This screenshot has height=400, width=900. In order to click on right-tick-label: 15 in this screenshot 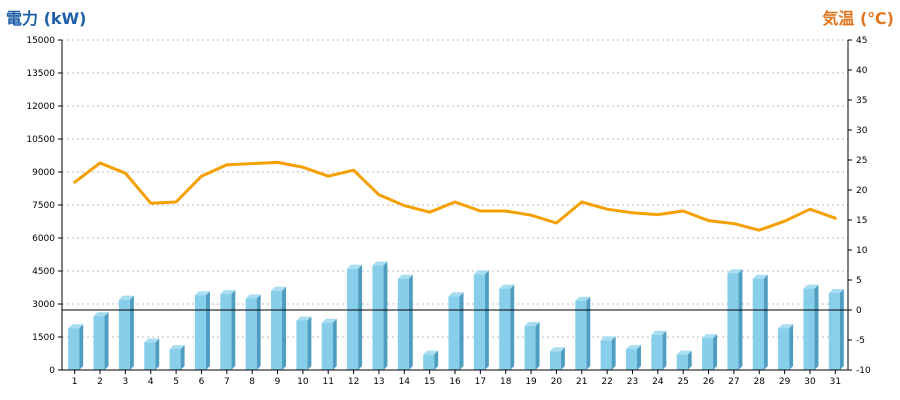, I will do `click(861, 221)`.